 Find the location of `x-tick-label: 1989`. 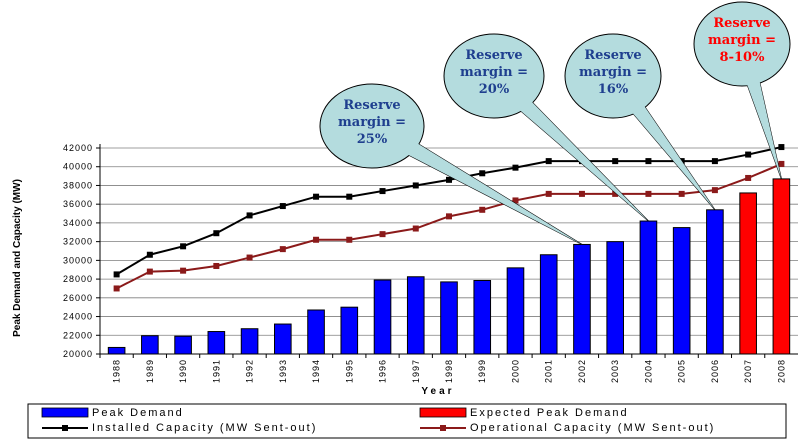

x-tick-label: 1989 is located at coordinates (150, 371).